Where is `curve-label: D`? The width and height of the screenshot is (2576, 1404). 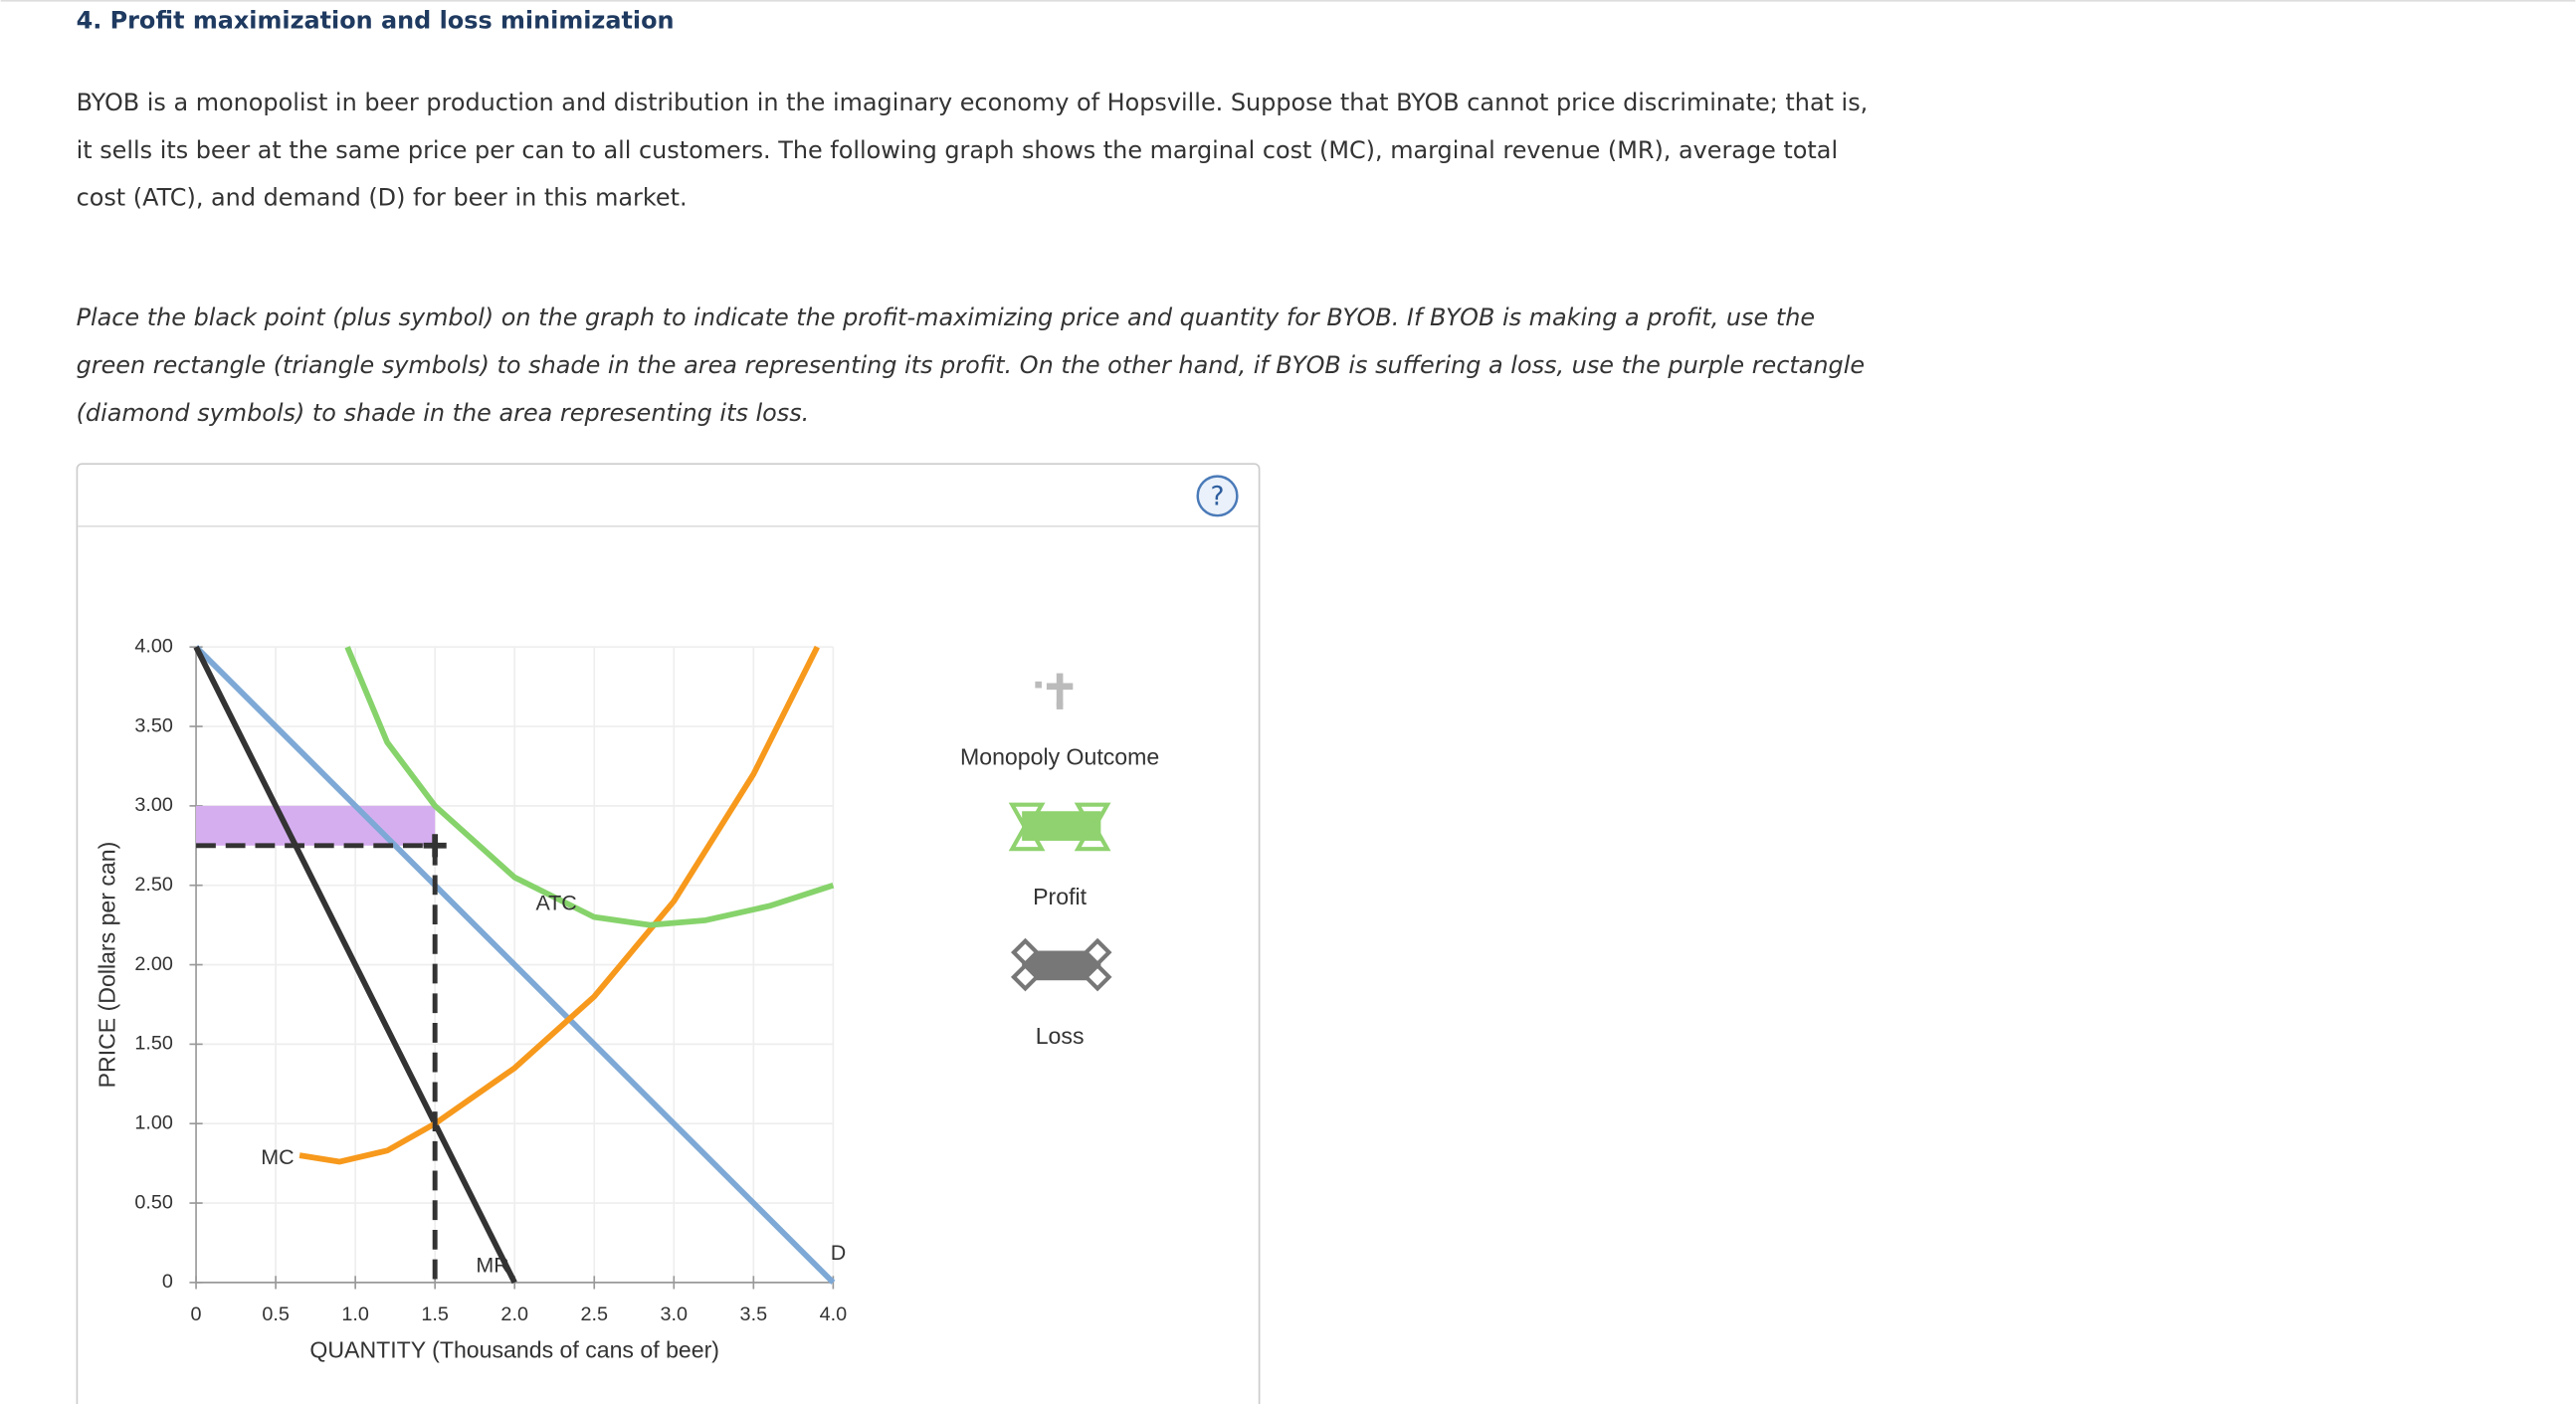 curve-label: D is located at coordinates (838, 1253).